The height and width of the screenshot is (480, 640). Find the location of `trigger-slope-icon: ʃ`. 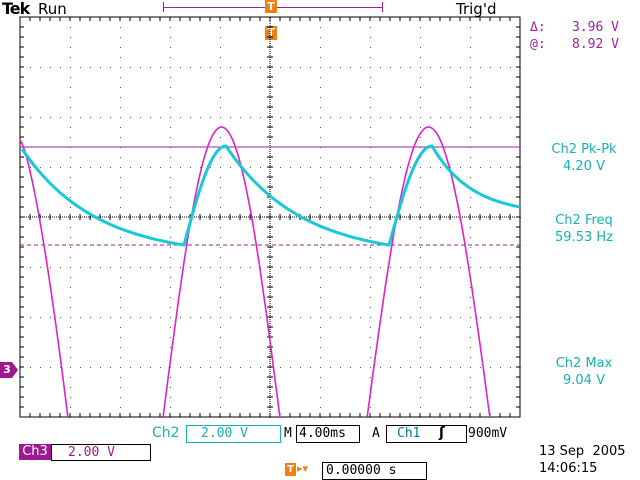

trigger-slope-icon: ʃ is located at coordinates (442, 433).